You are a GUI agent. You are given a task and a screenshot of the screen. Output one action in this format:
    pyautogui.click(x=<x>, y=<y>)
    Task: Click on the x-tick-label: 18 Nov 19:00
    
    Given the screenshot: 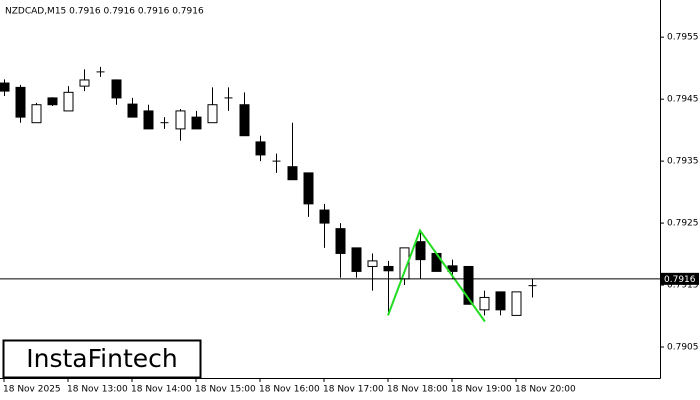 What is the action you would take?
    pyautogui.click(x=481, y=390)
    